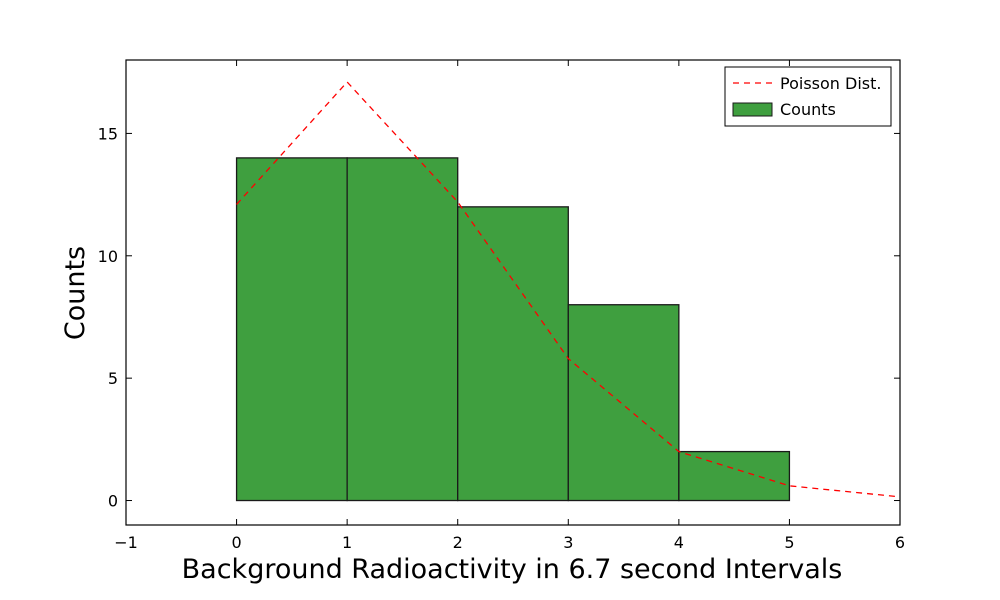 The image size is (1000, 600). I want to click on legend-counts-swatch, so click(752, 109).